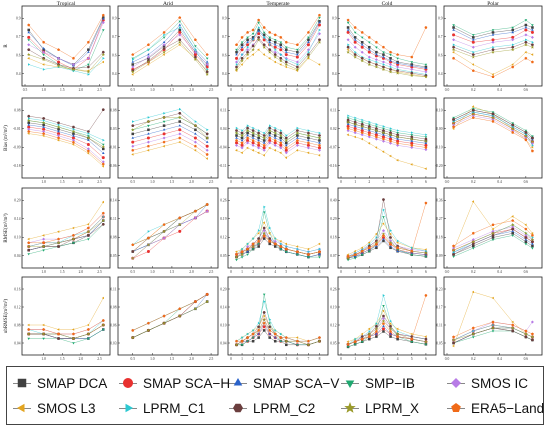 The image size is (550, 429). Describe the element at coordinates (489, 140) in the screenshot. I see `panel-polar-bias: 0.0 0.2 0.4 0.6 -0.20 -0.10 0.00 0.10` at that location.